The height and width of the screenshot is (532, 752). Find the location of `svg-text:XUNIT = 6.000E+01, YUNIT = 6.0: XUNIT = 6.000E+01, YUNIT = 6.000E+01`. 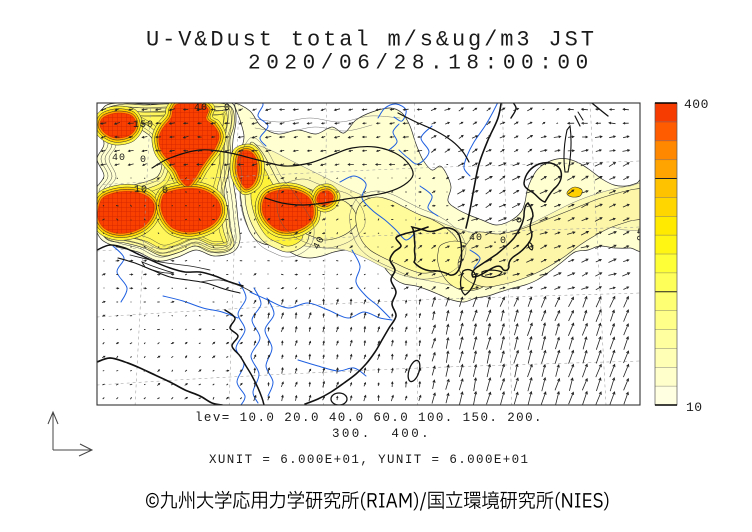

svg-text:XUNIT = 6.000E+01, YUNIT = 6.0: XUNIT = 6.000E+01, YUNIT = 6.000E+01 is located at coordinates (369, 460).